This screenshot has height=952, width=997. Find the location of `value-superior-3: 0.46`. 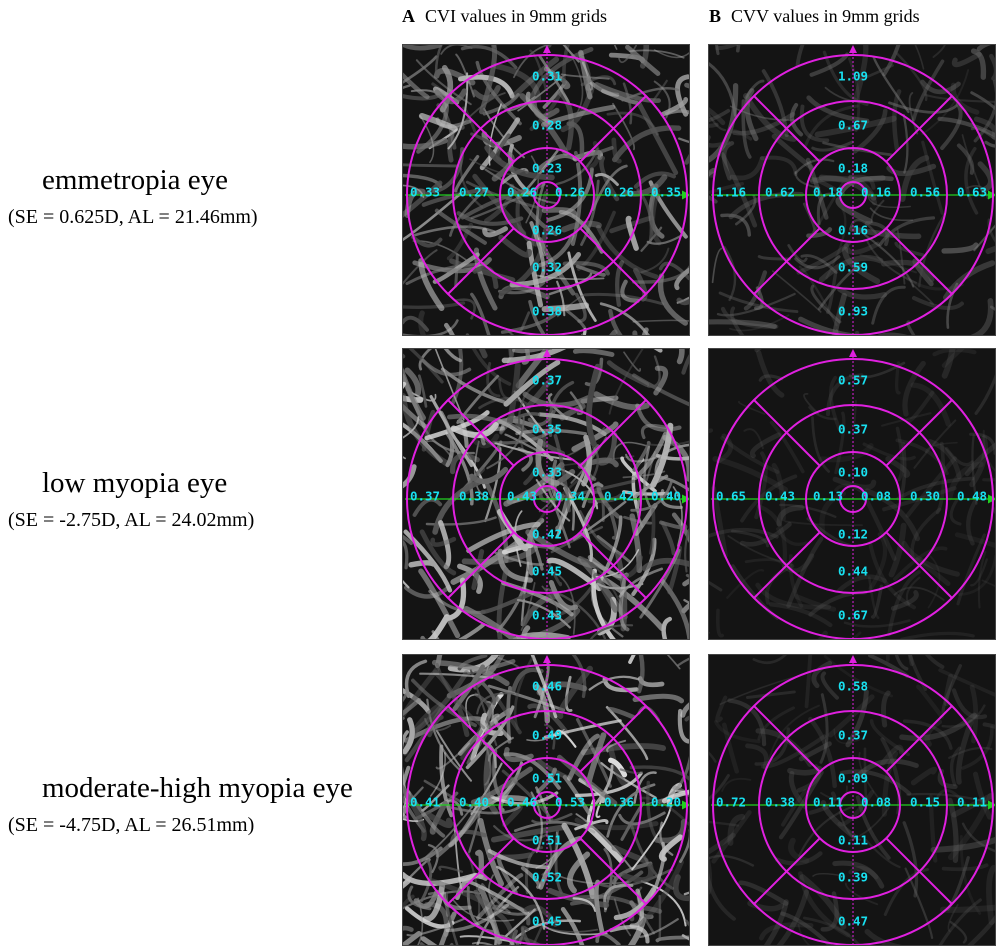

value-superior-3: 0.46 is located at coordinates (547, 686).